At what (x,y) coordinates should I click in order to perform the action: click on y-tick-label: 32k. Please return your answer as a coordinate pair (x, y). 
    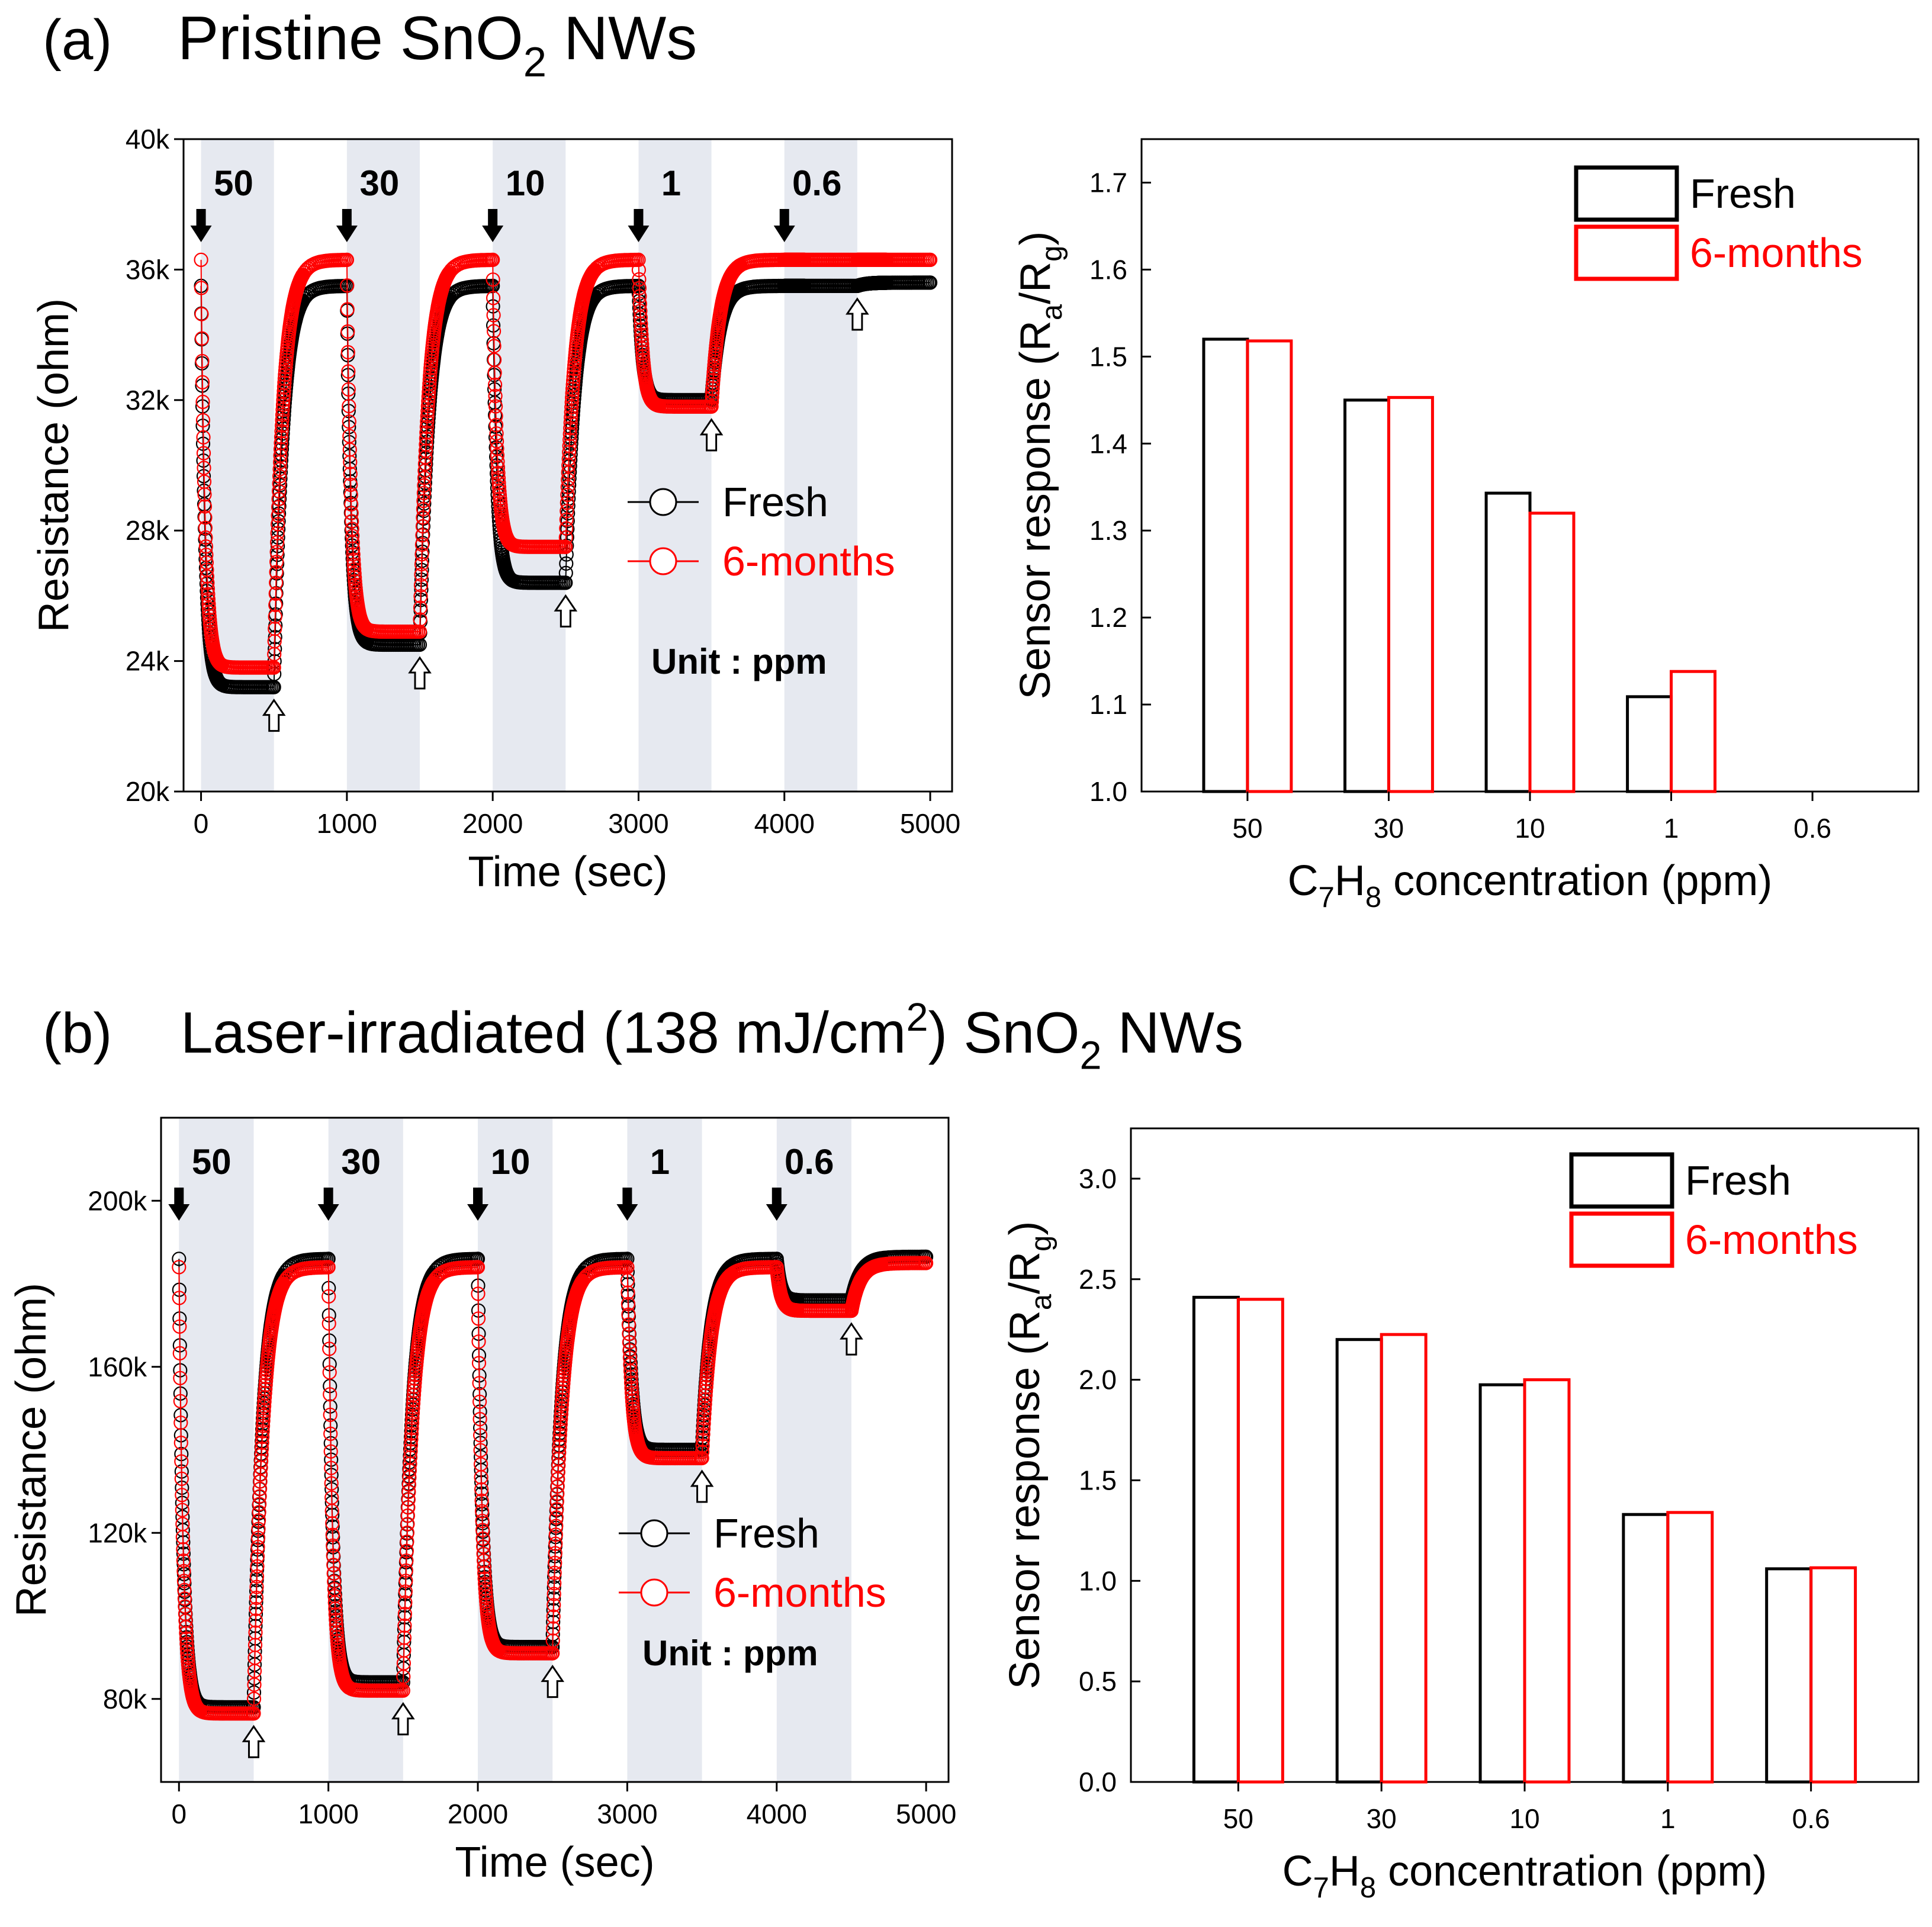
    Looking at the image, I should click on (148, 400).